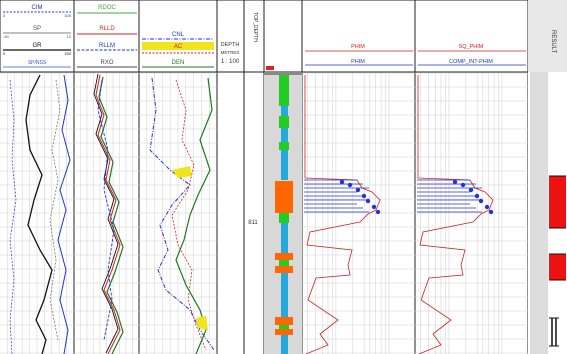 This screenshot has height=354, width=567. Describe the element at coordinates (106, 63) in the screenshot. I see `curve-label-rxo: RXO` at that location.